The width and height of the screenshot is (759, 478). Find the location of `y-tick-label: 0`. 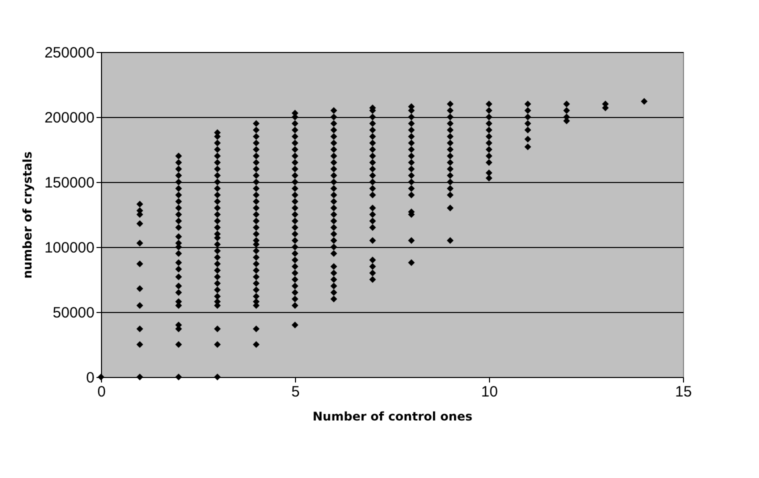

y-tick-label: 0 is located at coordinates (90, 378).